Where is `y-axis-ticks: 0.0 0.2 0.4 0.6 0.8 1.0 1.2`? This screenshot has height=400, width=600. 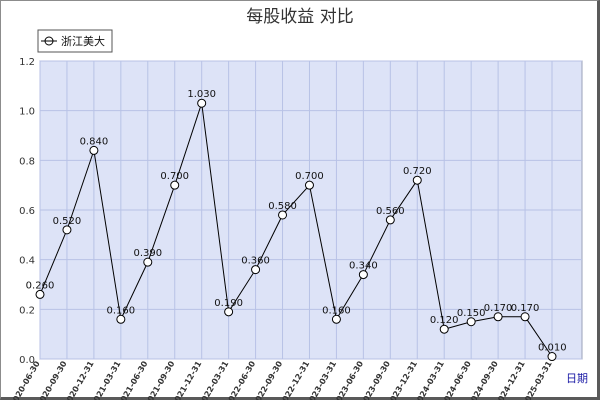
y-axis-ticks: 0.0 0.2 0.4 0.6 0.8 1.0 1.2 is located at coordinates (27, 211).